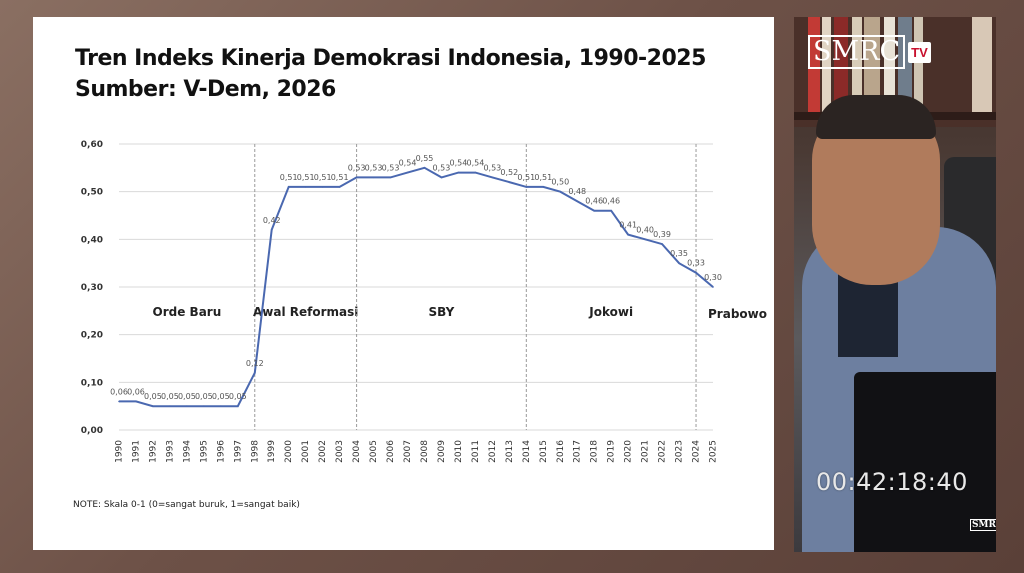 The height and width of the screenshot is (573, 1024). What do you see at coordinates (612, 451) in the screenshot?
I see `x-tick-label: 2019` at bounding box center [612, 451].